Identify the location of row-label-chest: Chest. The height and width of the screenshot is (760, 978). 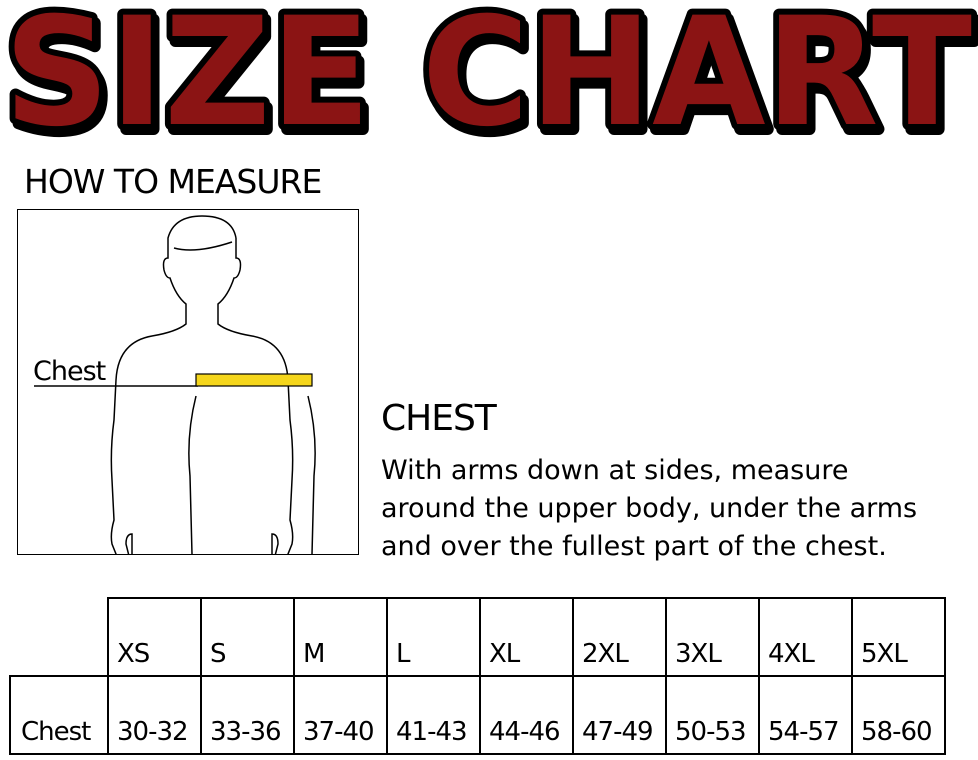
(59, 715).